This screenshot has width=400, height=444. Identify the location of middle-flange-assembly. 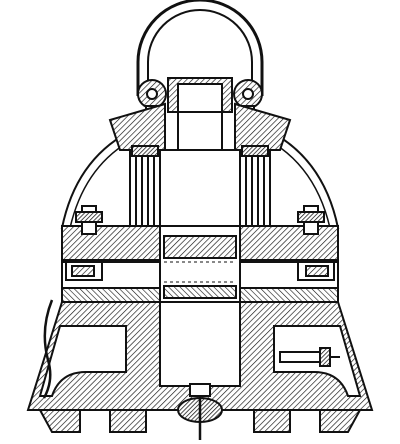
(200, 264).